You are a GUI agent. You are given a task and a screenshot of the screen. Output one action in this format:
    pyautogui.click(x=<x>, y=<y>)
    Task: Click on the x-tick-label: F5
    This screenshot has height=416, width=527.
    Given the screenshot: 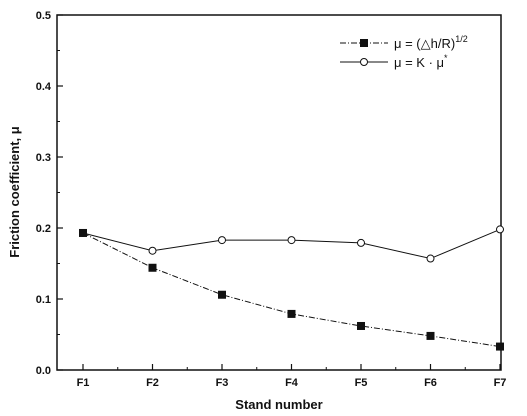 What is the action you would take?
    pyautogui.click(x=361, y=383)
    